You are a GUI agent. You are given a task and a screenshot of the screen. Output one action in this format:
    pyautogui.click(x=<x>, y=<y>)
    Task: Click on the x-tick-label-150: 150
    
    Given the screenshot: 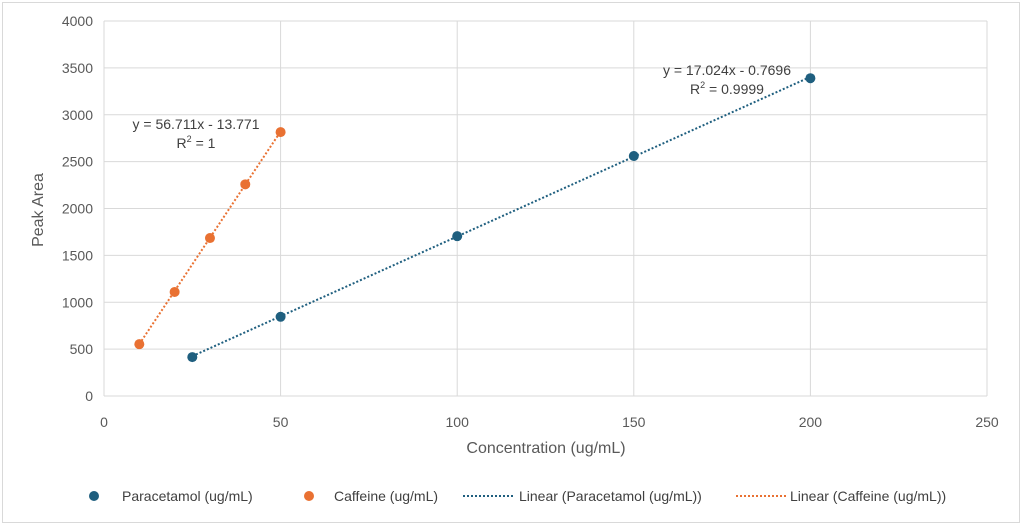 What is the action you would take?
    pyautogui.click(x=634, y=422)
    